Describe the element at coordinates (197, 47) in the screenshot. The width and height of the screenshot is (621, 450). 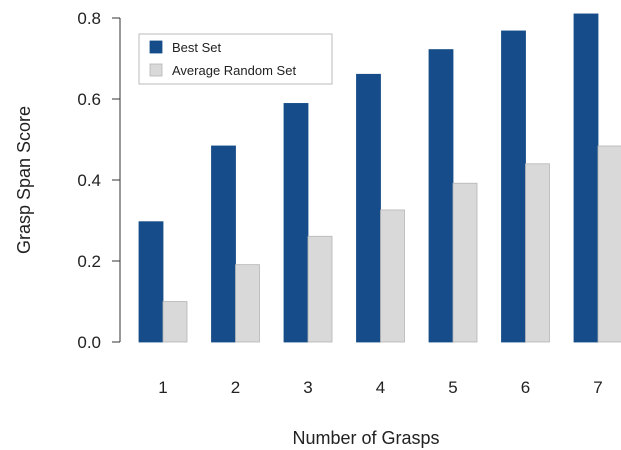
I see `legend-label: Best Set` at that location.